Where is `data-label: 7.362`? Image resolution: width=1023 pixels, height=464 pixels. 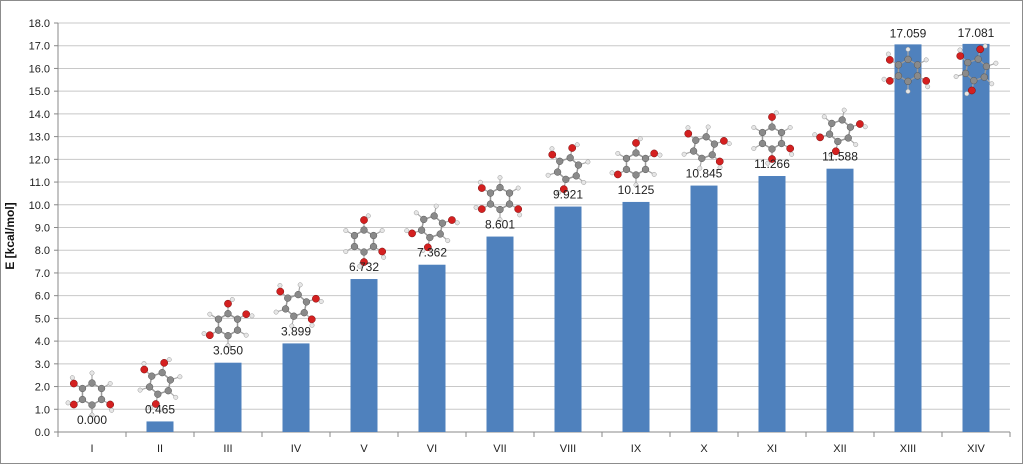 data-label: 7.362 is located at coordinates (432, 253).